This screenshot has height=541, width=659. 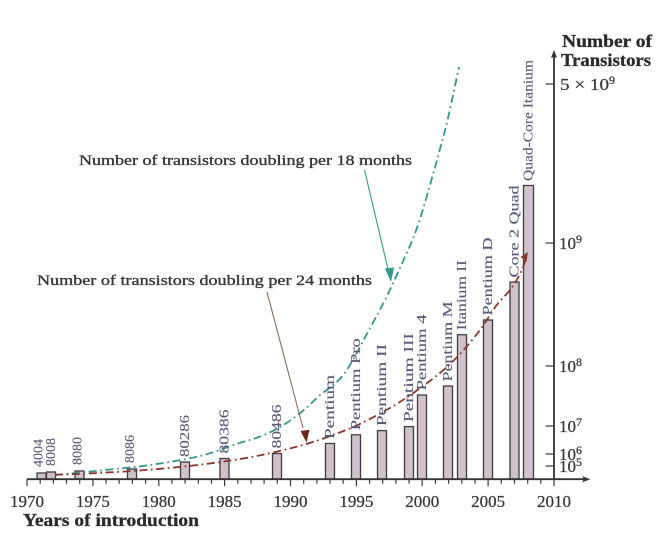 What do you see at coordinates (448, 341) in the screenshot?
I see `svg-text: Pentium M` at bounding box center [448, 341].